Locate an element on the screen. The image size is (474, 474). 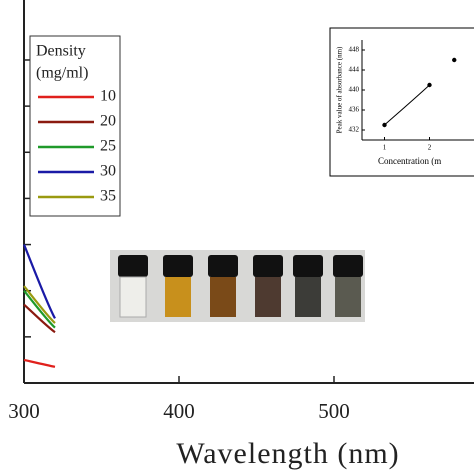
inset-box is located at coordinates (401, 102).